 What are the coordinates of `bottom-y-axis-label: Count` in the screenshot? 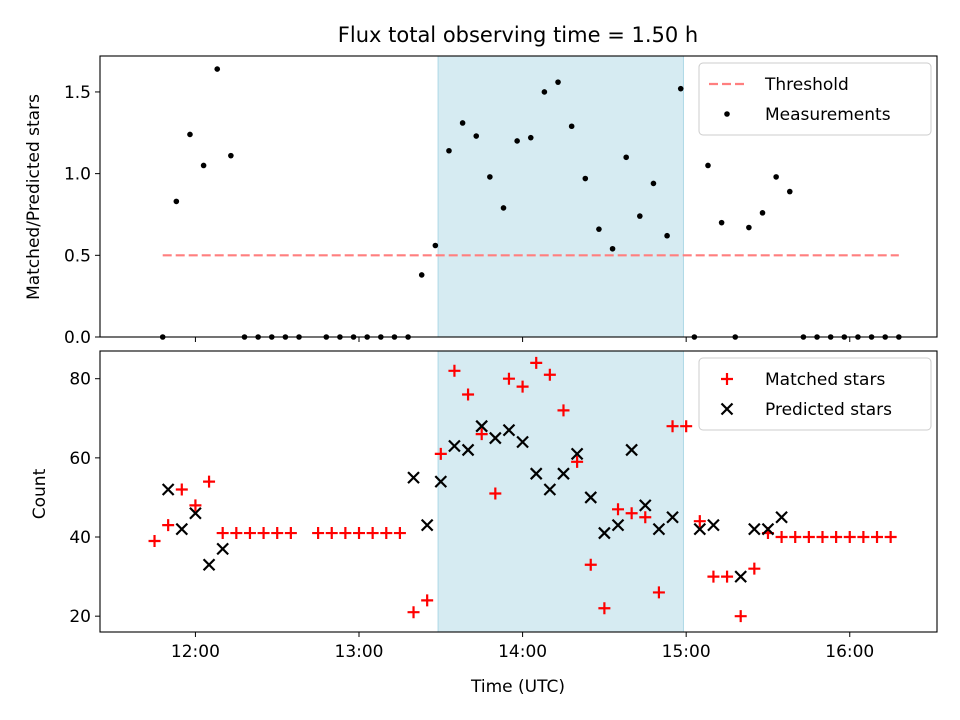 It's located at (40, 493).